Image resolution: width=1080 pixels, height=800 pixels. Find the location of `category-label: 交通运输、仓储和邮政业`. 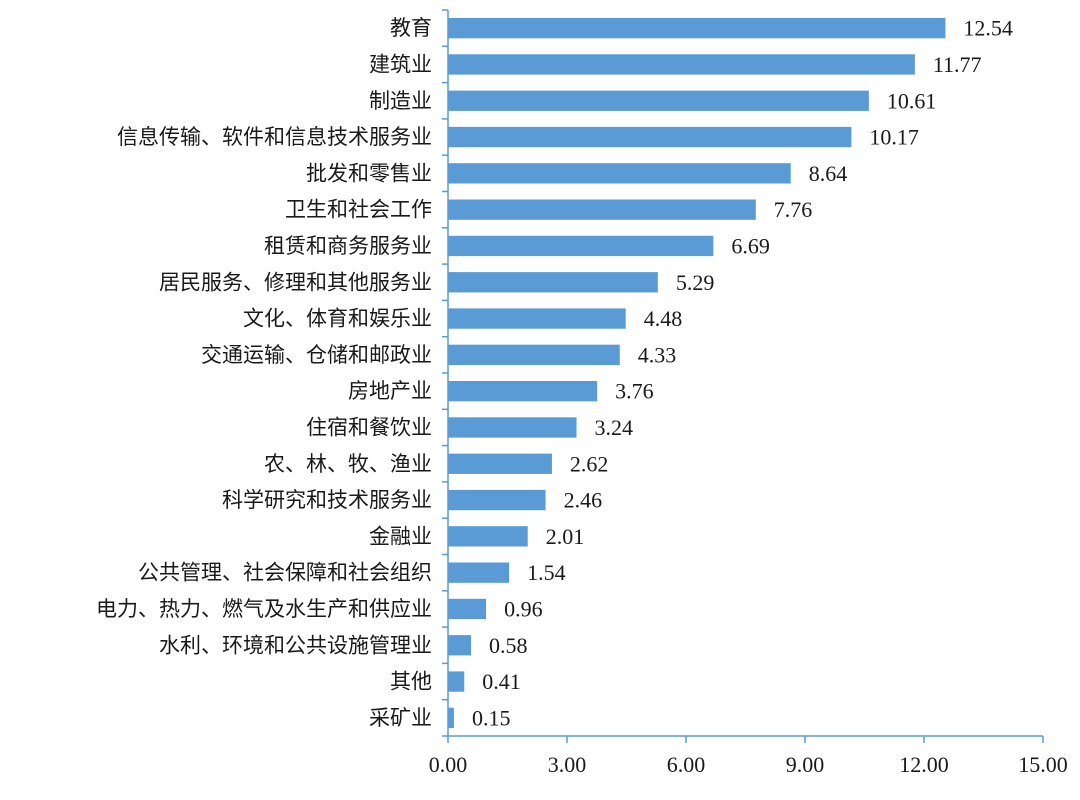

category-label: 交通运输、仓储和邮政业 is located at coordinates (316, 355).